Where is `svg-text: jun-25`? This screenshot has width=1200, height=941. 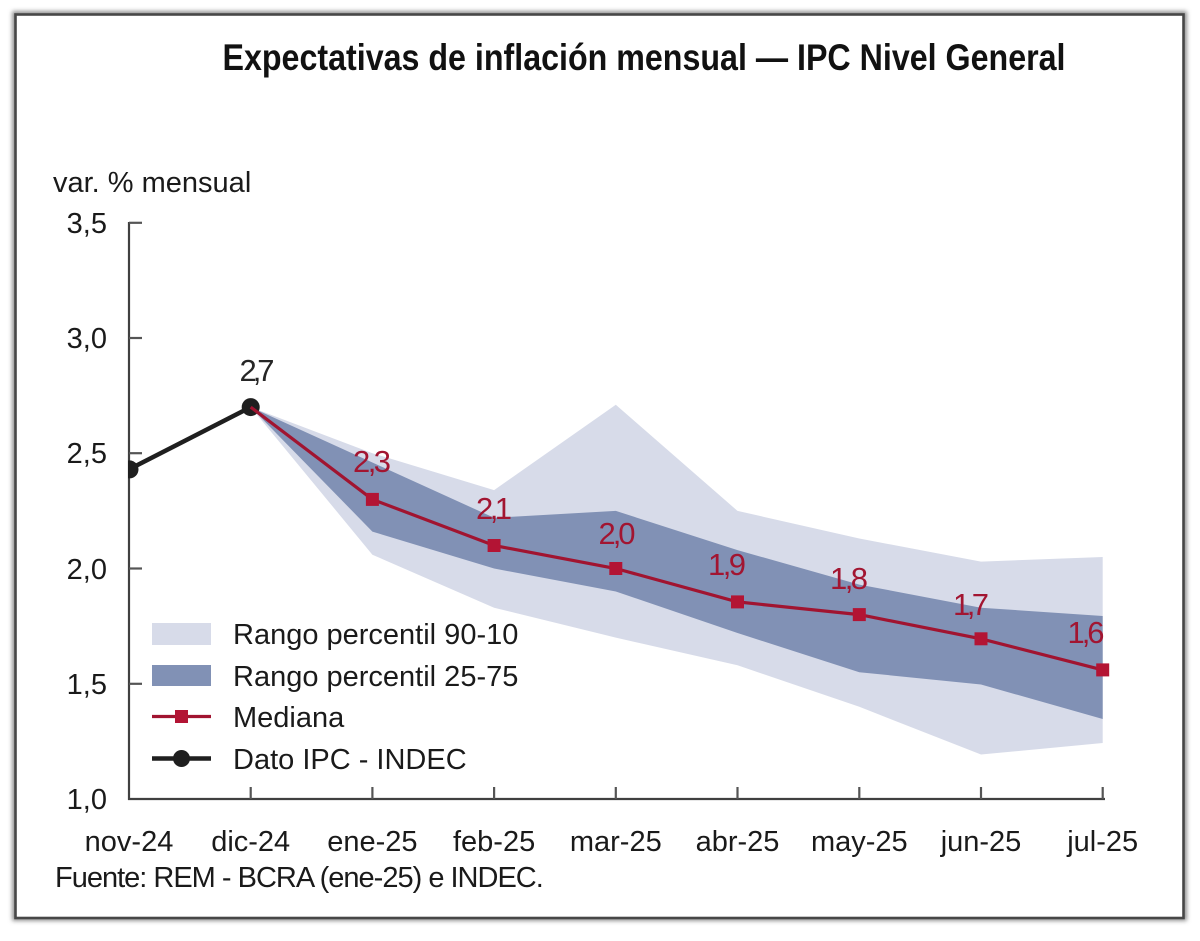 svg-text: jun-25 is located at coordinates (981, 842).